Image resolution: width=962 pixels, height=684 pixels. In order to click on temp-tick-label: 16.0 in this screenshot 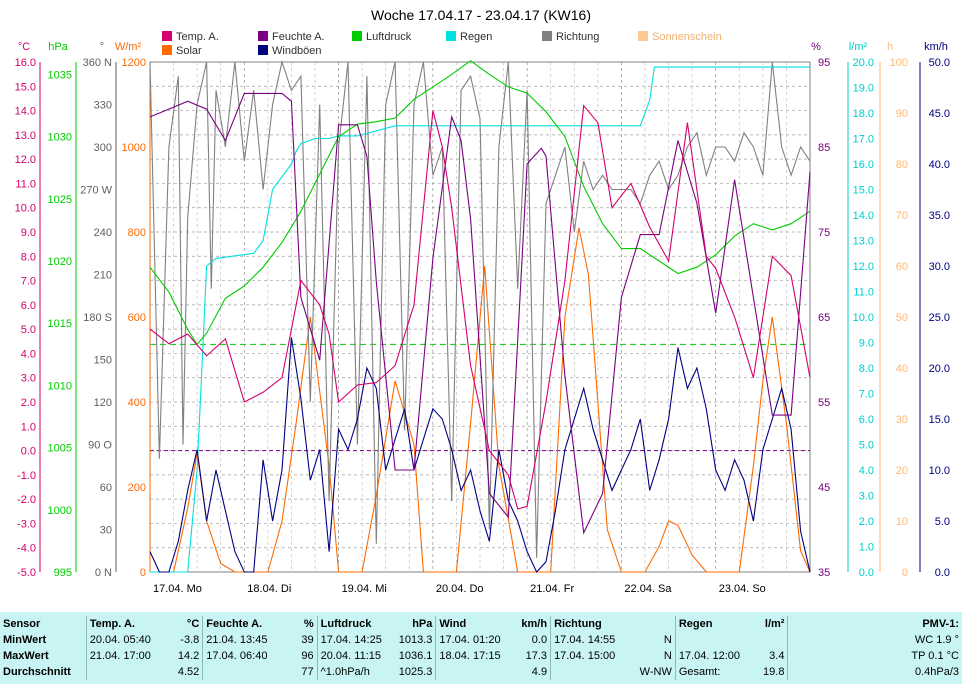, I will do `click(25, 63)`.